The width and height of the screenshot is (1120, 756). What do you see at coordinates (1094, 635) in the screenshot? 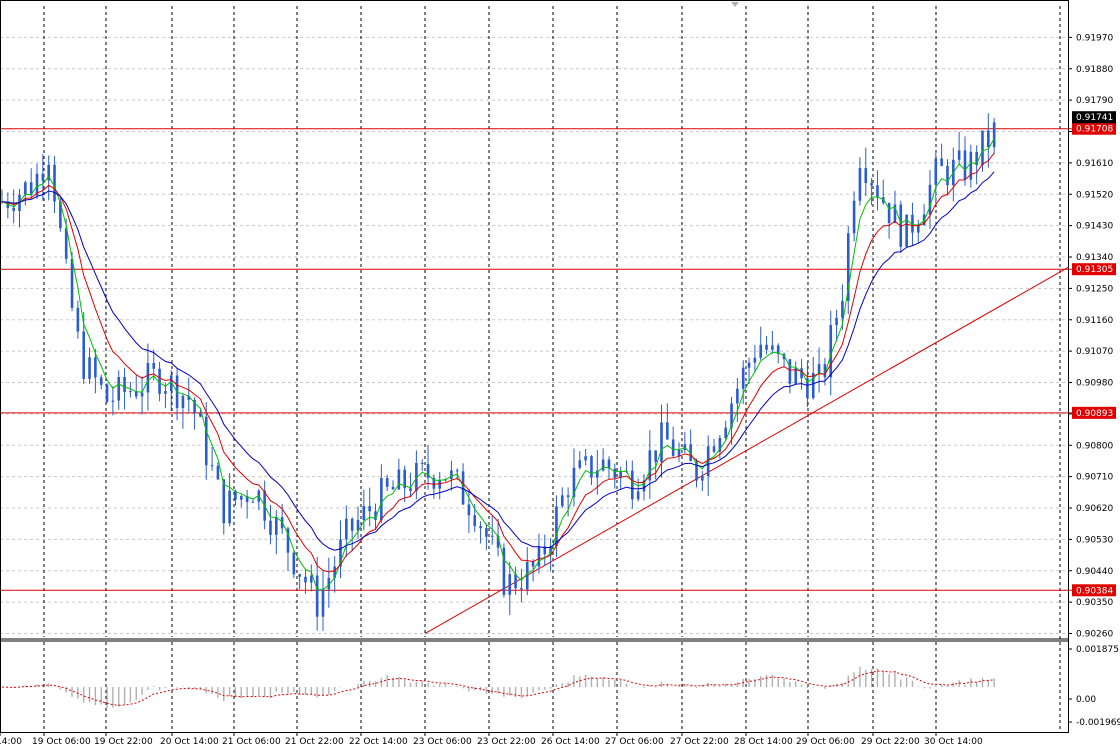
I see `y-tick-label: 0.90260` at bounding box center [1094, 635].